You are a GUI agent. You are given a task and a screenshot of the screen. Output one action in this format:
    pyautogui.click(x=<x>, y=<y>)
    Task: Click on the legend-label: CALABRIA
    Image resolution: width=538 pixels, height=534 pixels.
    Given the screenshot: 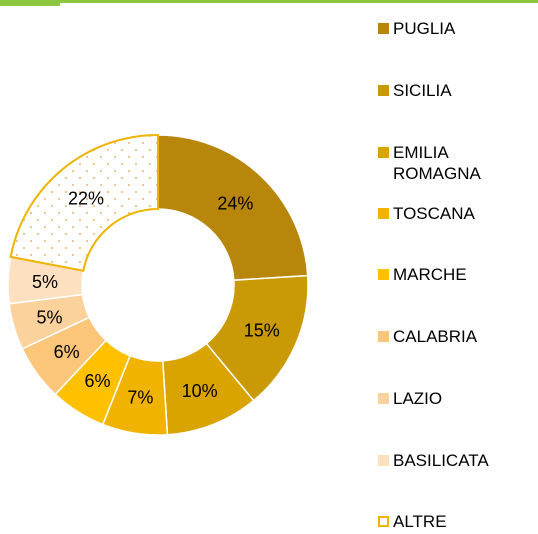 What is the action you would take?
    pyautogui.click(x=435, y=336)
    